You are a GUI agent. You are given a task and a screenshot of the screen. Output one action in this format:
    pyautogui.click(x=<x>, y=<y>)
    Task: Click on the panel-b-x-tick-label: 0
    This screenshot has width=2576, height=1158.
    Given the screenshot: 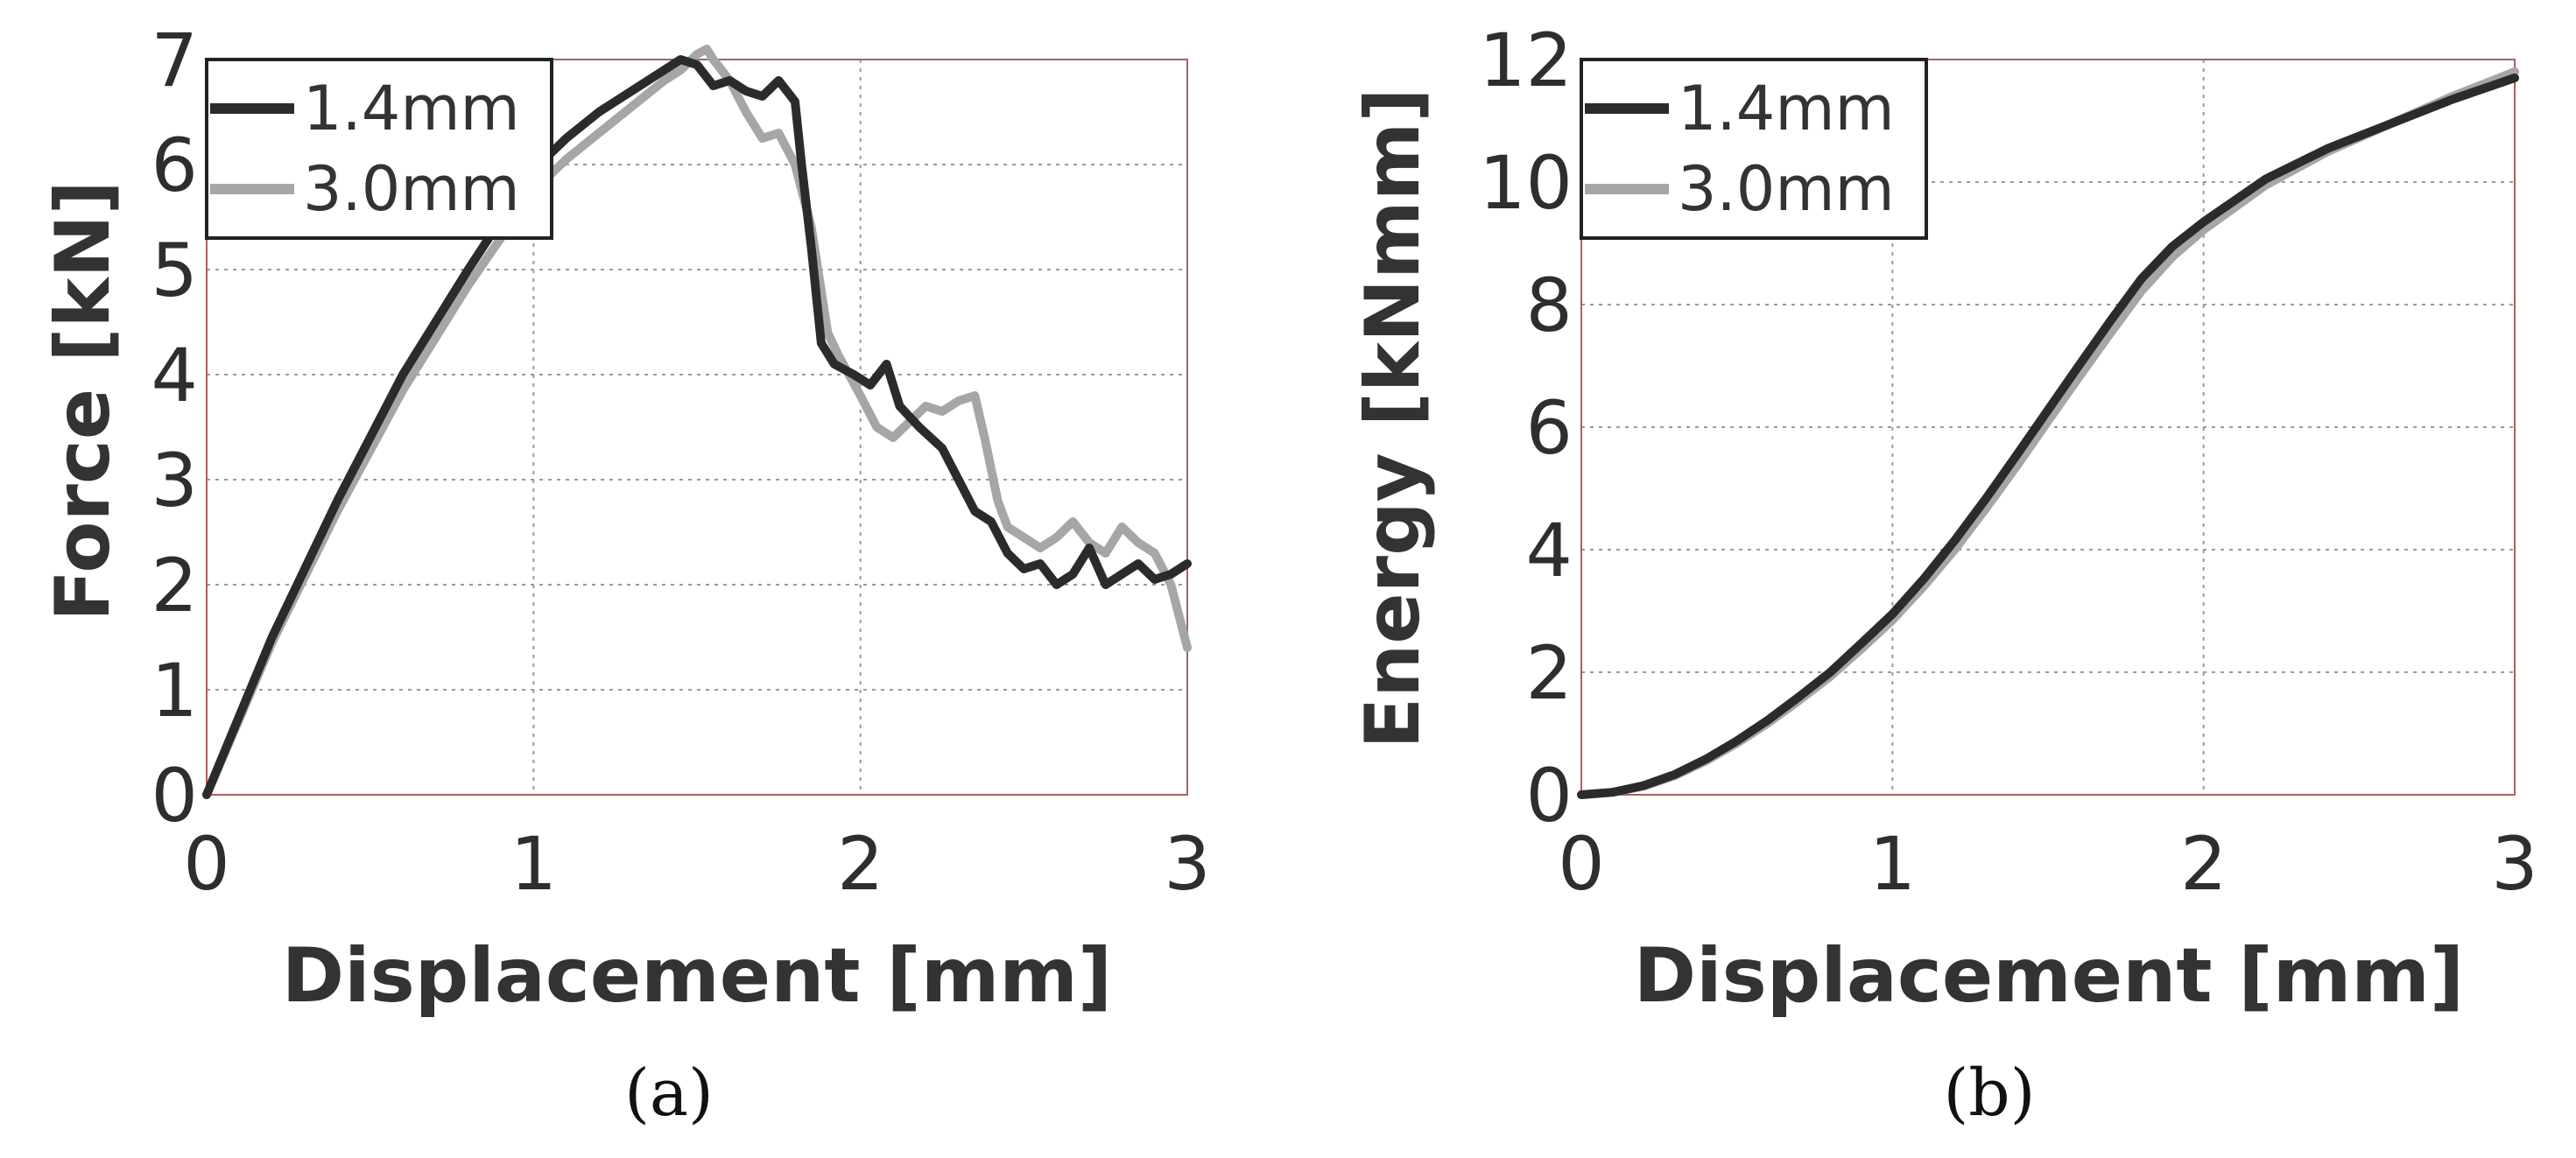 What is the action you would take?
    pyautogui.click(x=1581, y=864)
    